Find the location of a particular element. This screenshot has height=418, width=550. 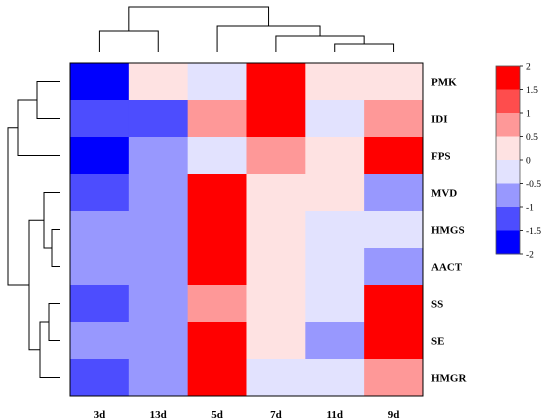

row-label: PMK is located at coordinates (444, 83).